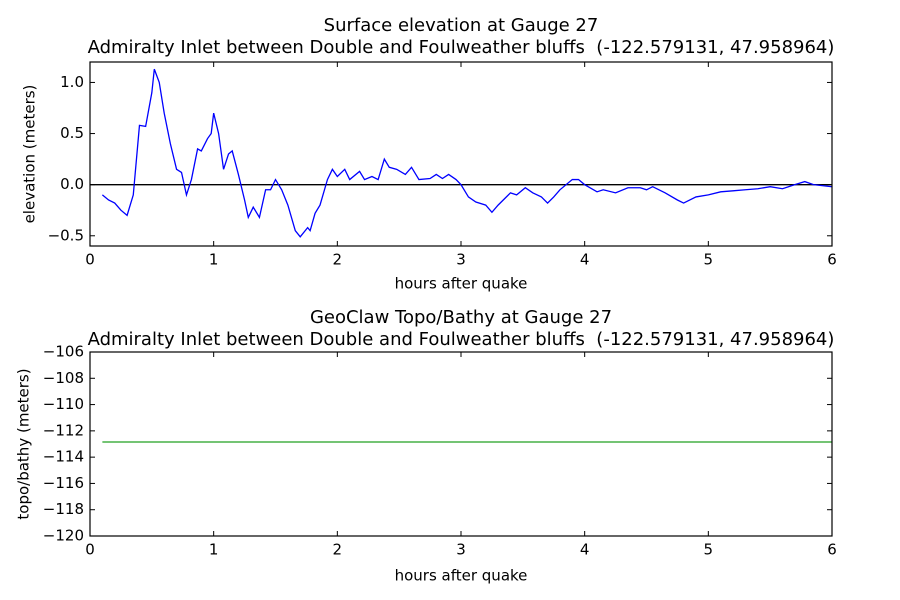  I want to click on y-tick-label: −0.5, so click(66, 235).